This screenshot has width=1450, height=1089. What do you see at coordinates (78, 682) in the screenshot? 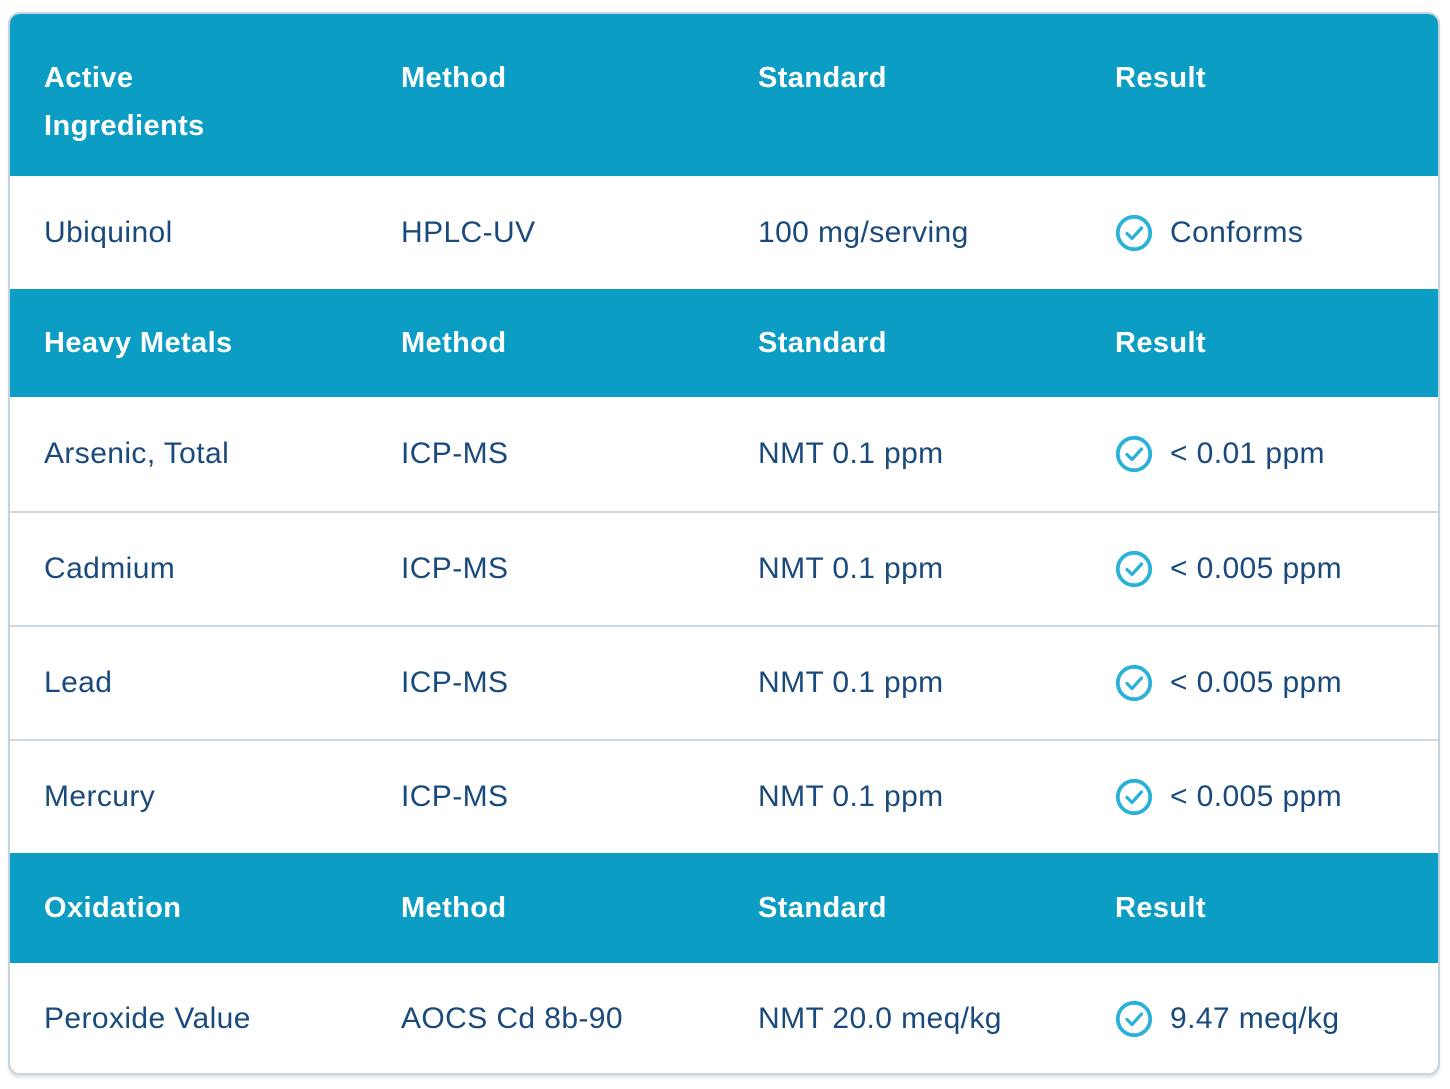
I see `ingredient-name-cell: Lead` at bounding box center [78, 682].